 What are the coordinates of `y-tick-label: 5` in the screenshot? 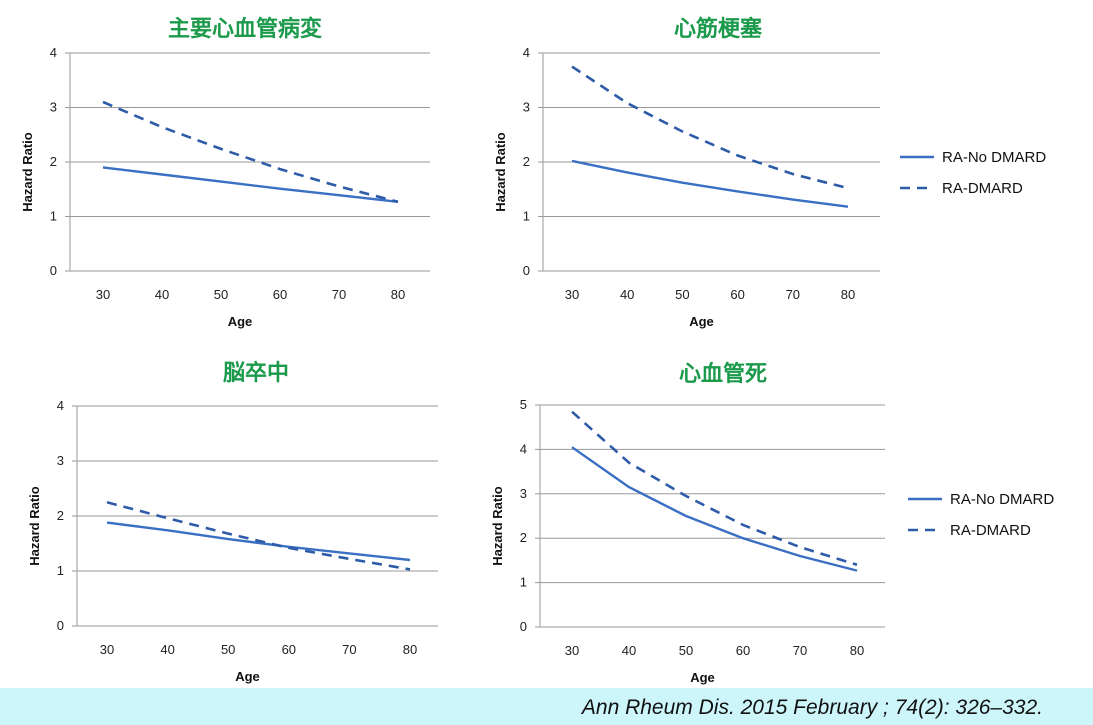 It's located at (523, 404).